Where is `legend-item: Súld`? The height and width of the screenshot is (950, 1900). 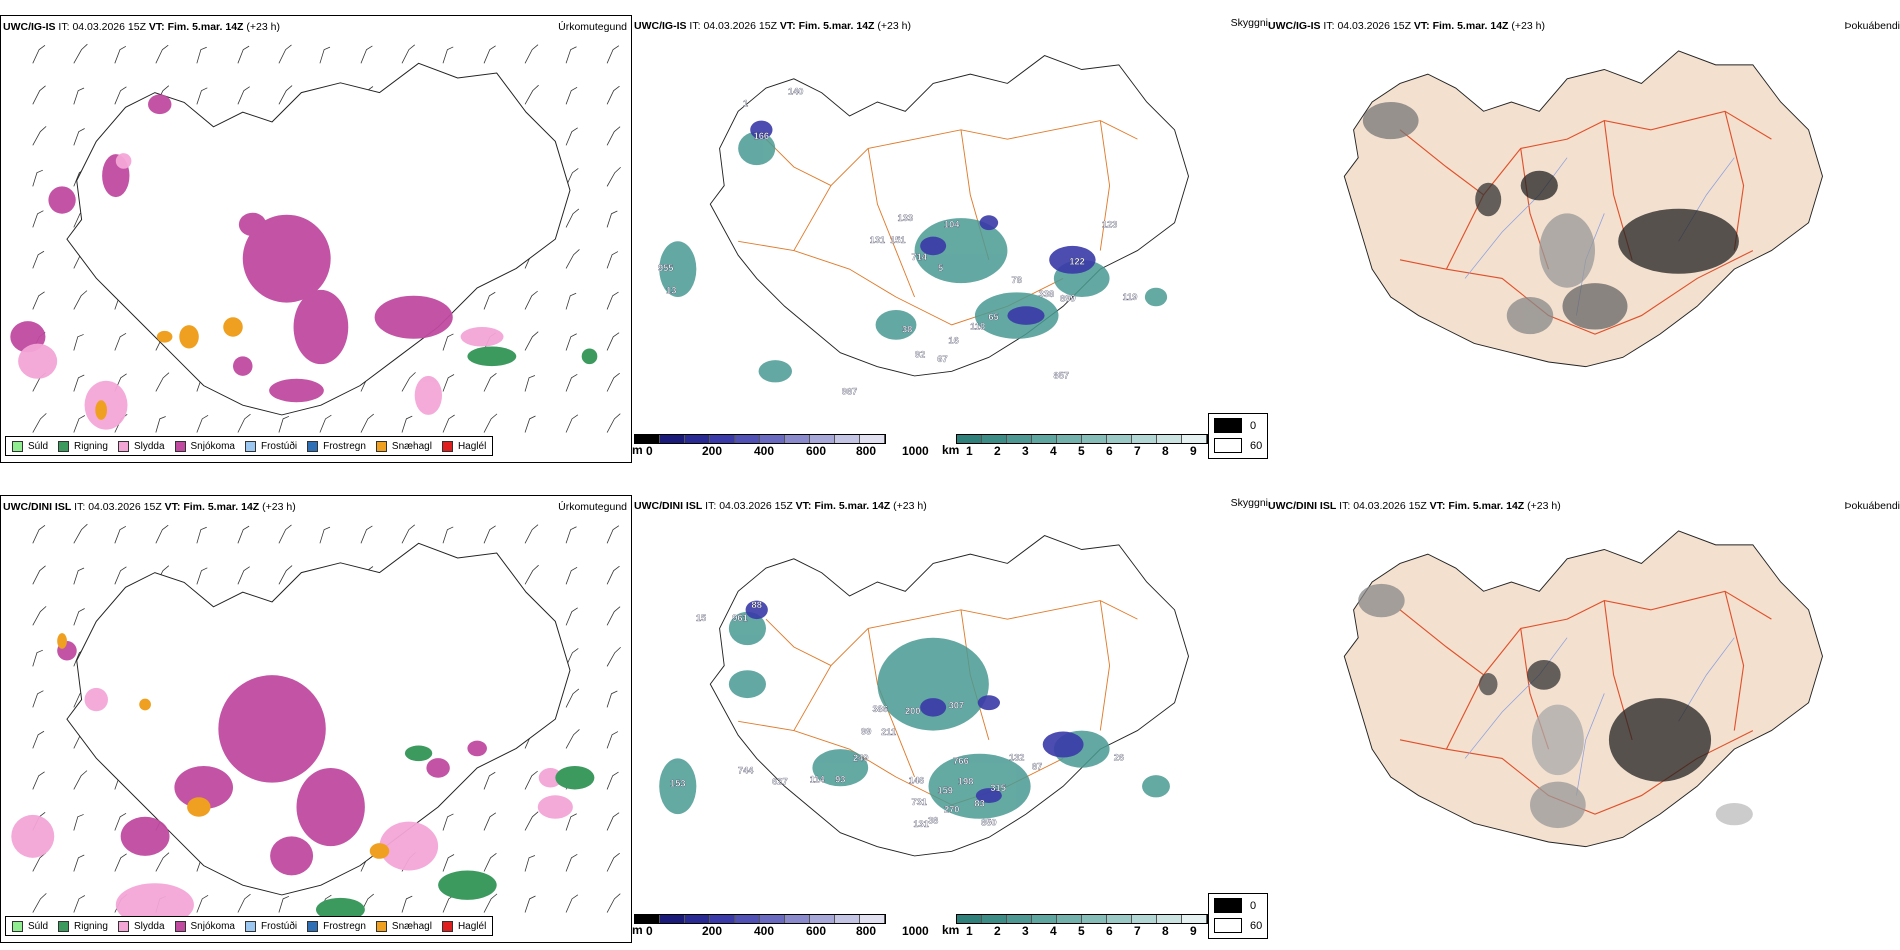 legend-item: Súld is located at coordinates (30, 446).